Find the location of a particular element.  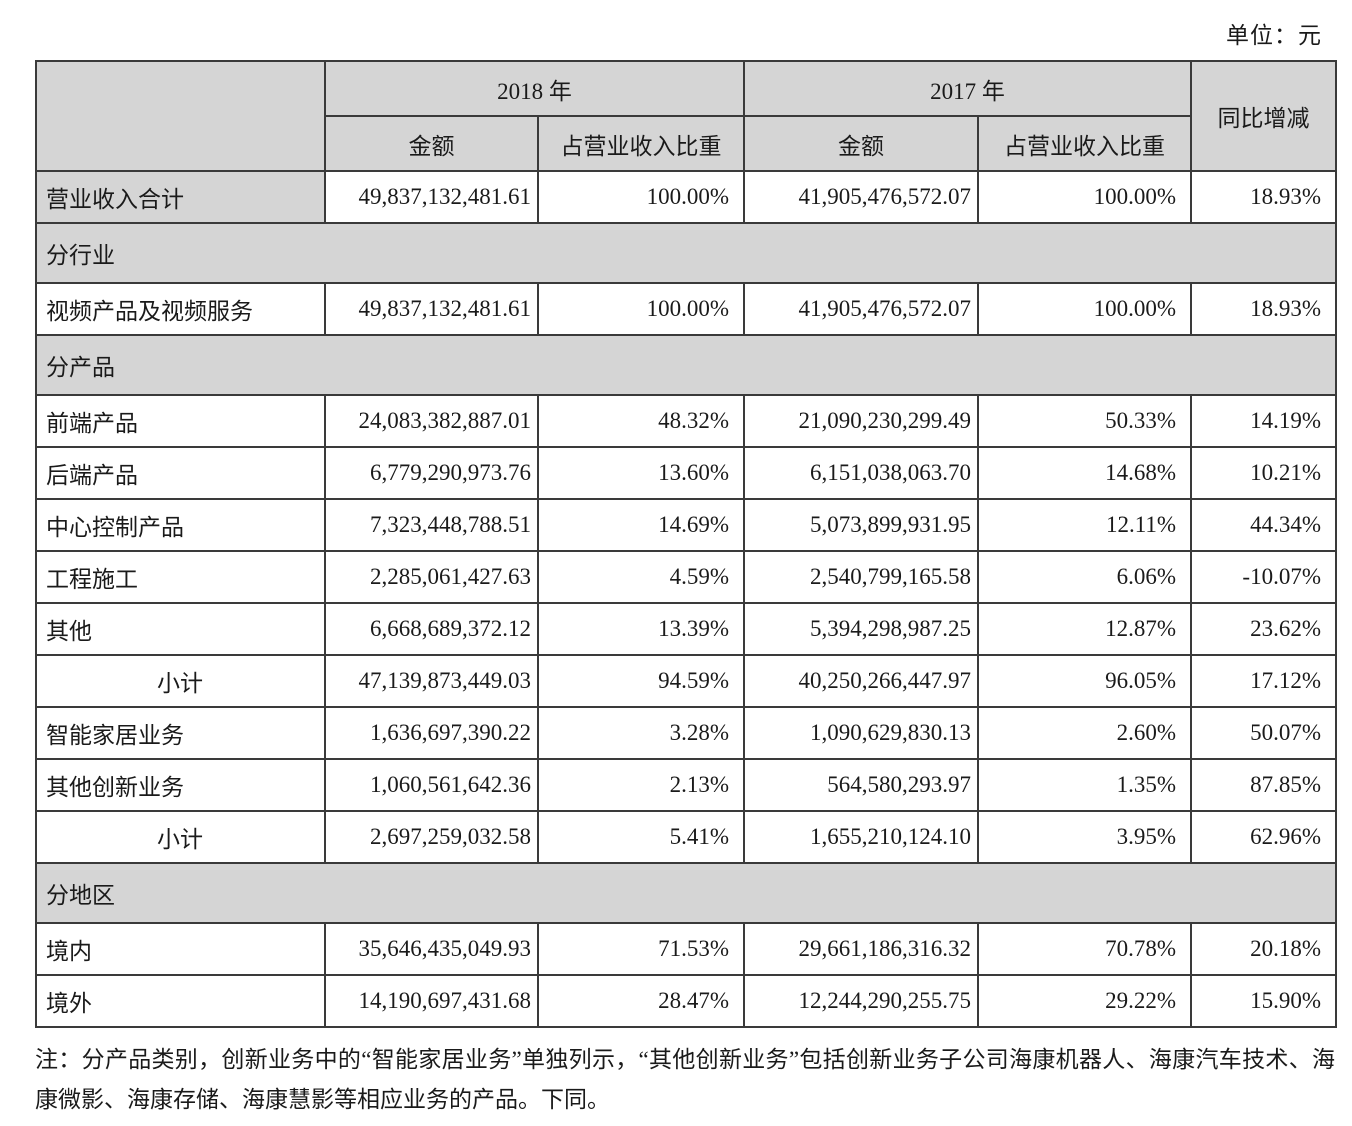

ratio-2018-cell: 14.69% is located at coordinates (641, 525).